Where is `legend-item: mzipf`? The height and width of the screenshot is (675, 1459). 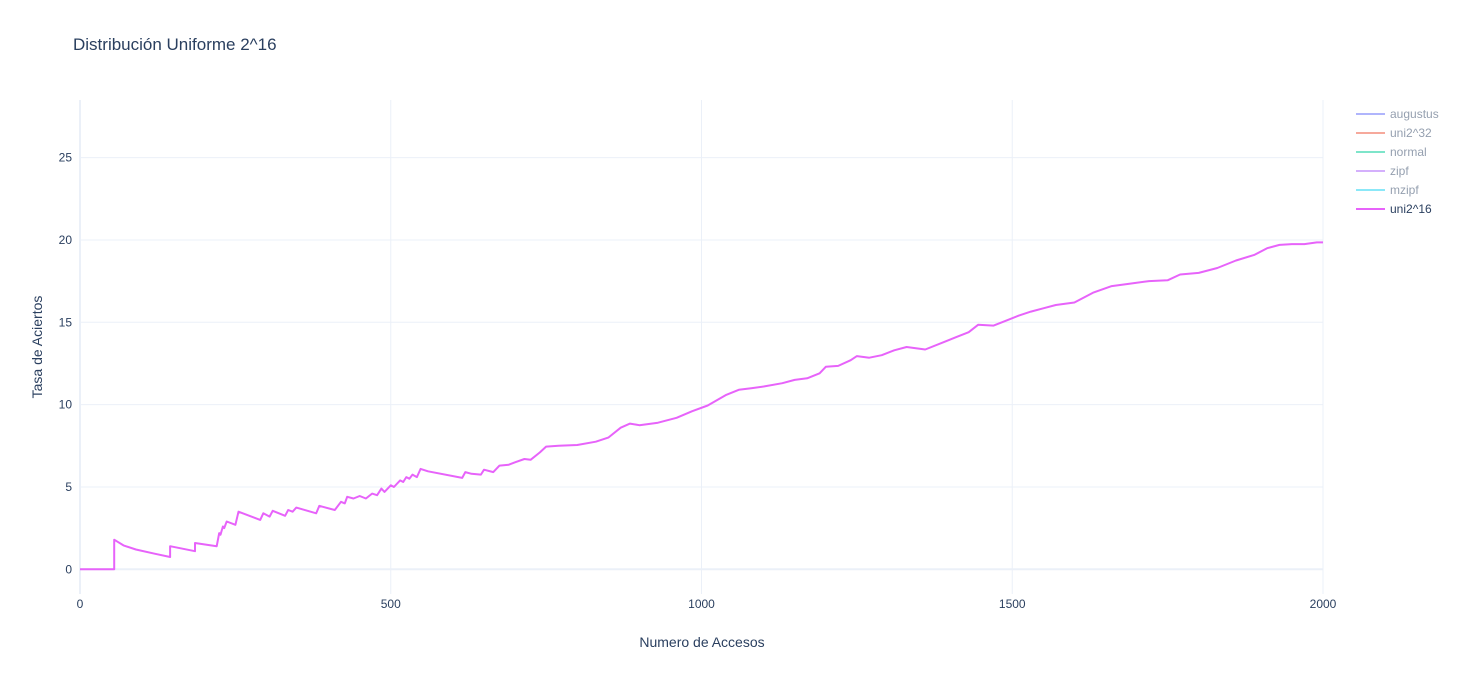
legend-item: mzipf is located at coordinates (1387, 190).